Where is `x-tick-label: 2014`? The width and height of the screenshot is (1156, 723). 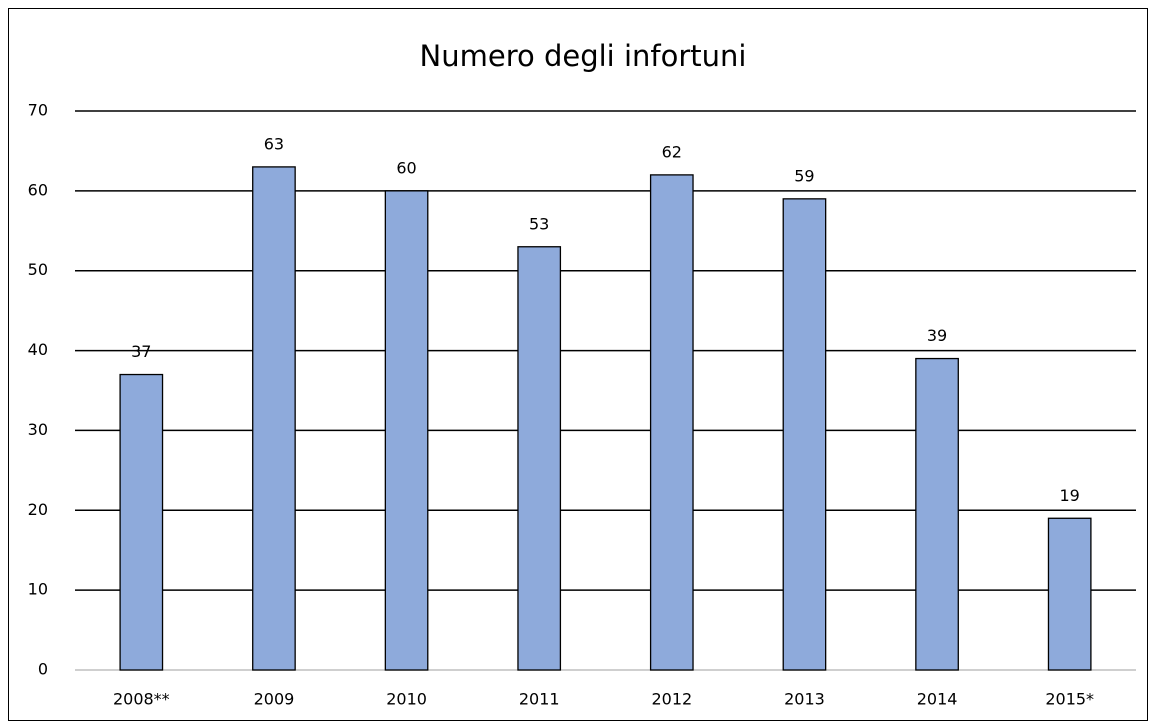
x-tick-label: 2014 is located at coordinates (937, 699).